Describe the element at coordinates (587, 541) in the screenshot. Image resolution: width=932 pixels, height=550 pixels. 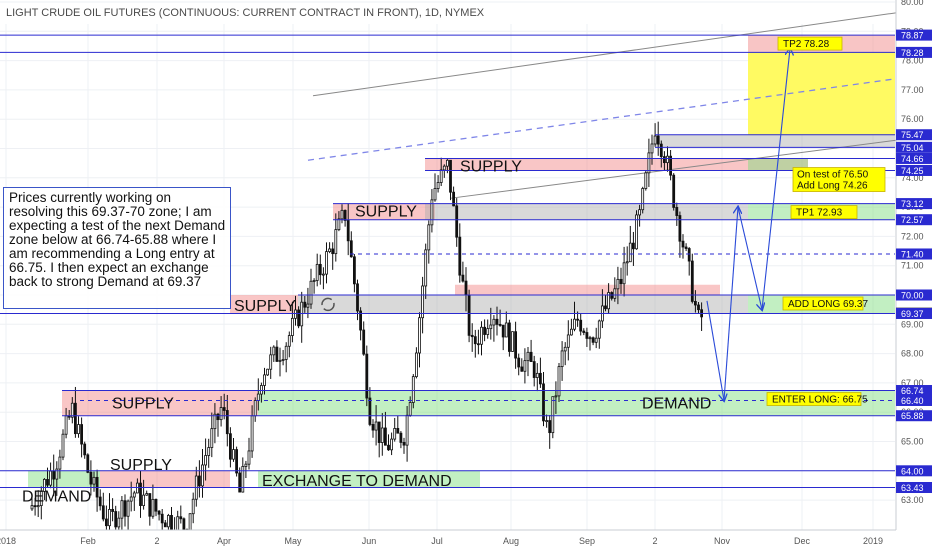
I see `x-tick-label: Sep` at that location.